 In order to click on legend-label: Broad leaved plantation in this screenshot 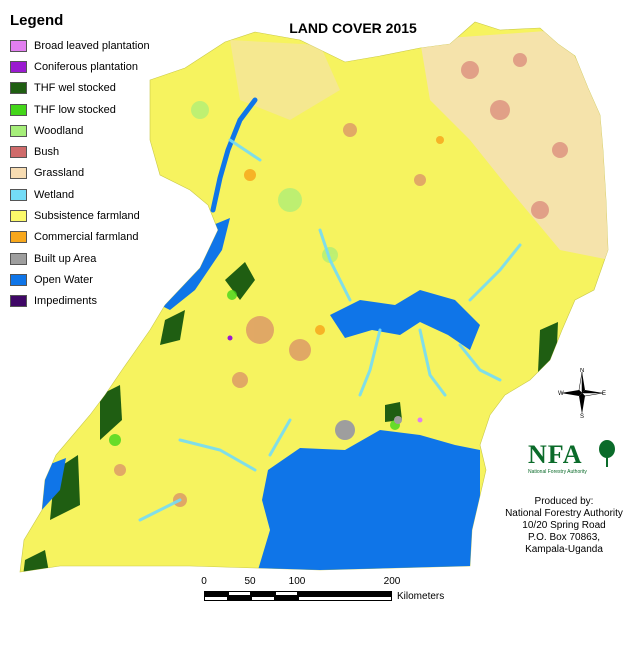, I will do `click(92, 45)`.